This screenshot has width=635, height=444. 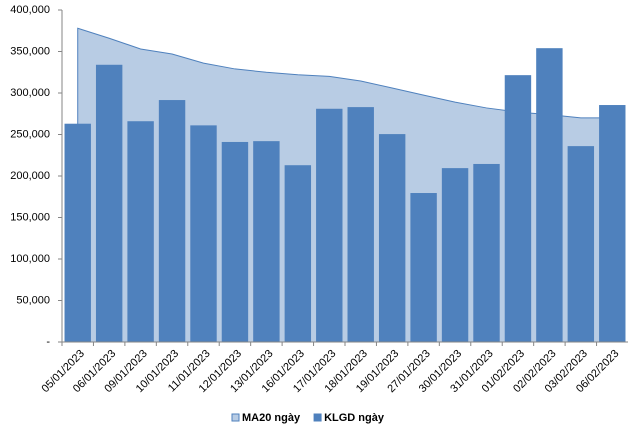 What do you see at coordinates (354, 418) in the screenshot?
I see `legend-label: KLGD ngày` at bounding box center [354, 418].